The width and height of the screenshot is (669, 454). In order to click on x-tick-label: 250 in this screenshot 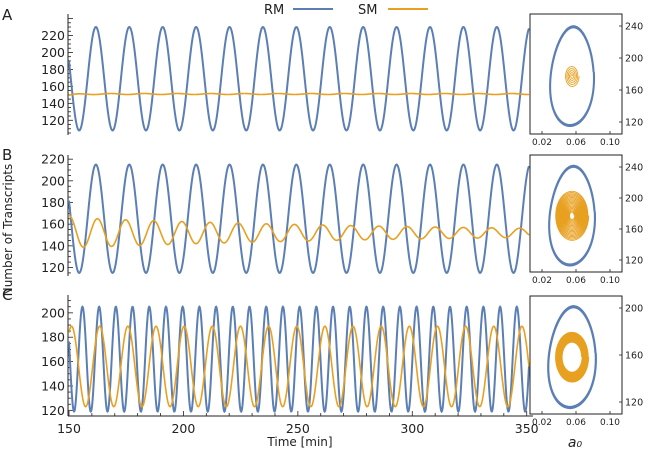, I will do `click(298, 428)`.